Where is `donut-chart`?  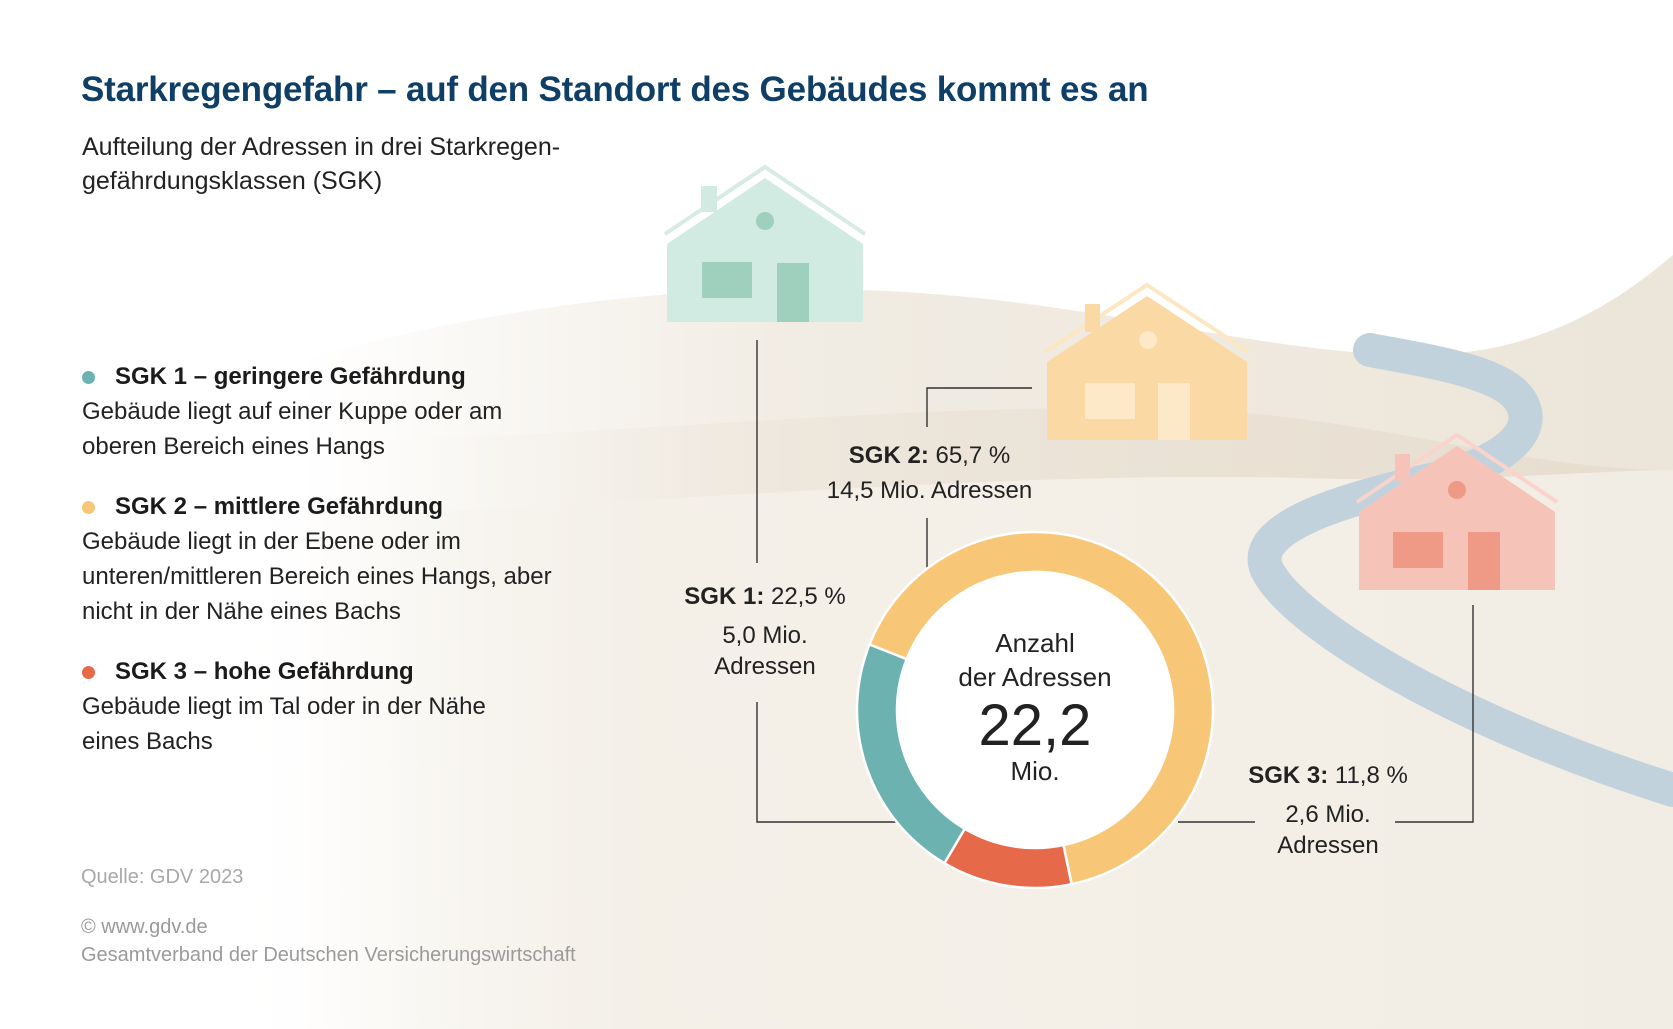
donut-chart is located at coordinates (1035, 710).